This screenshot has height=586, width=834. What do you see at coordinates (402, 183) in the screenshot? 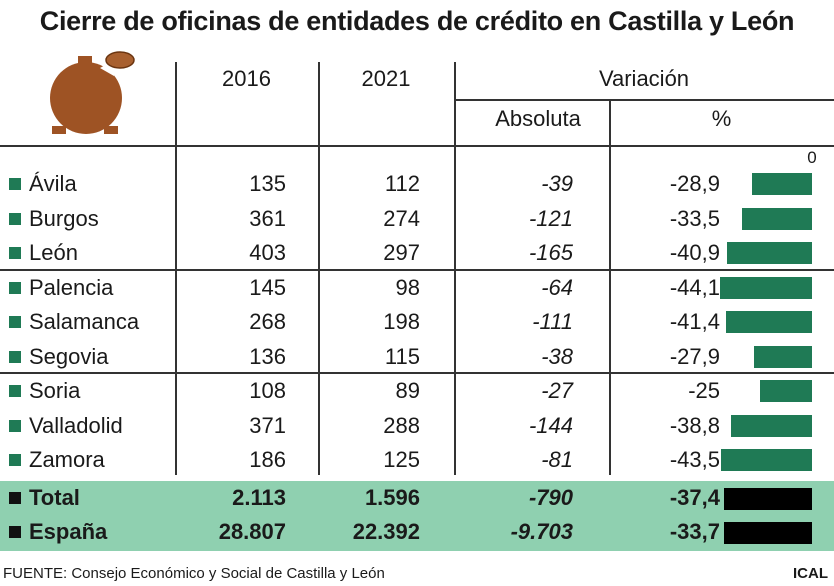
I see `value-2021: 112` at bounding box center [402, 183].